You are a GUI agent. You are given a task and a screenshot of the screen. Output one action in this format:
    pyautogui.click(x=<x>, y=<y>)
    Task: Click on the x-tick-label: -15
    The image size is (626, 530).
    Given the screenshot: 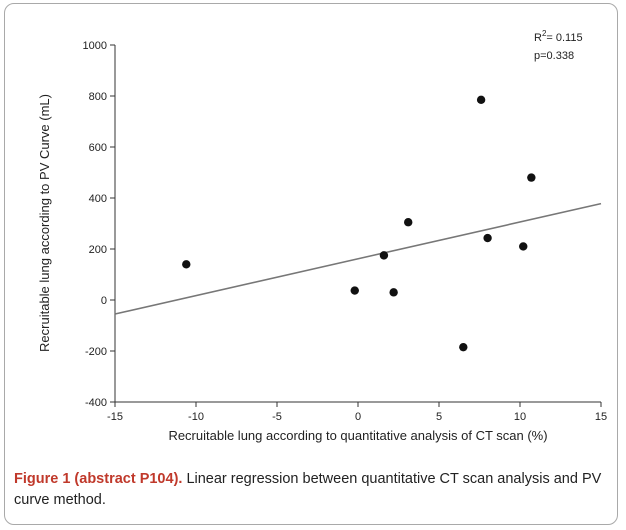 What is the action you would take?
    pyautogui.click(x=115, y=417)
    